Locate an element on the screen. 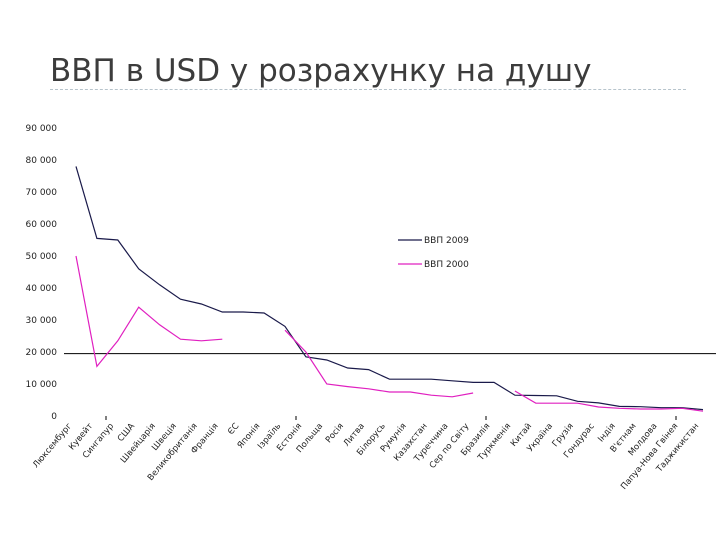 The image size is (720, 540). legend-label: ВВП 2009 is located at coordinates (446, 241).